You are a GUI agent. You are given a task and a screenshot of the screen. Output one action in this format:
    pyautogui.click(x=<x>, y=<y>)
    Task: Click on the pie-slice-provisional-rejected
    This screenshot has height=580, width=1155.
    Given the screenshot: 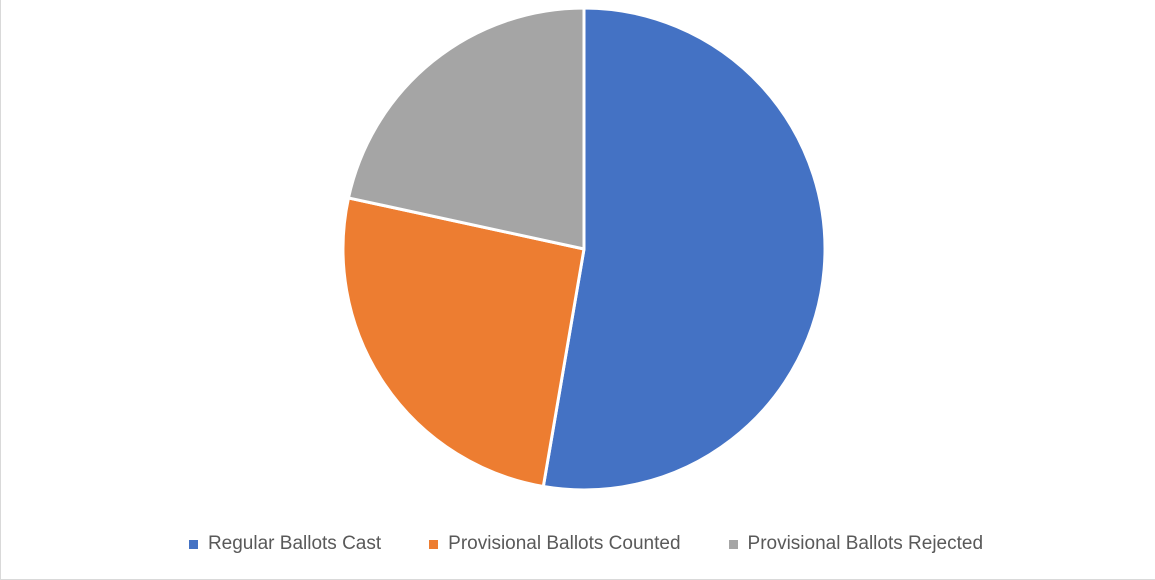 What is the action you would take?
    pyautogui.click(x=466, y=128)
    